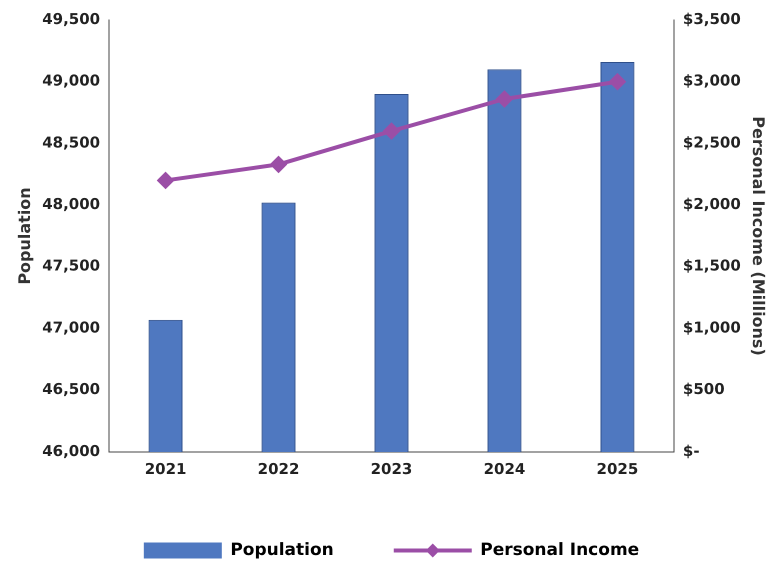 The width and height of the screenshot is (783, 585). Describe the element at coordinates (71, 327) in the screenshot. I see `y-tick-label: 47,000` at that location.